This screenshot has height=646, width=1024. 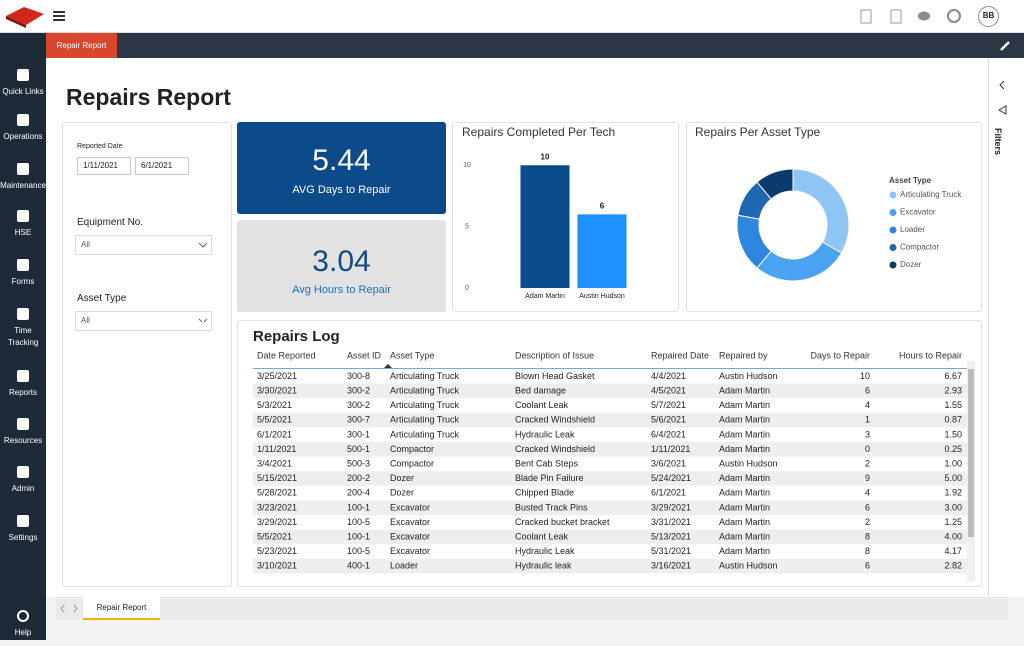 What do you see at coordinates (23, 276) in the screenshot?
I see `nav-item: Forms` at bounding box center [23, 276].